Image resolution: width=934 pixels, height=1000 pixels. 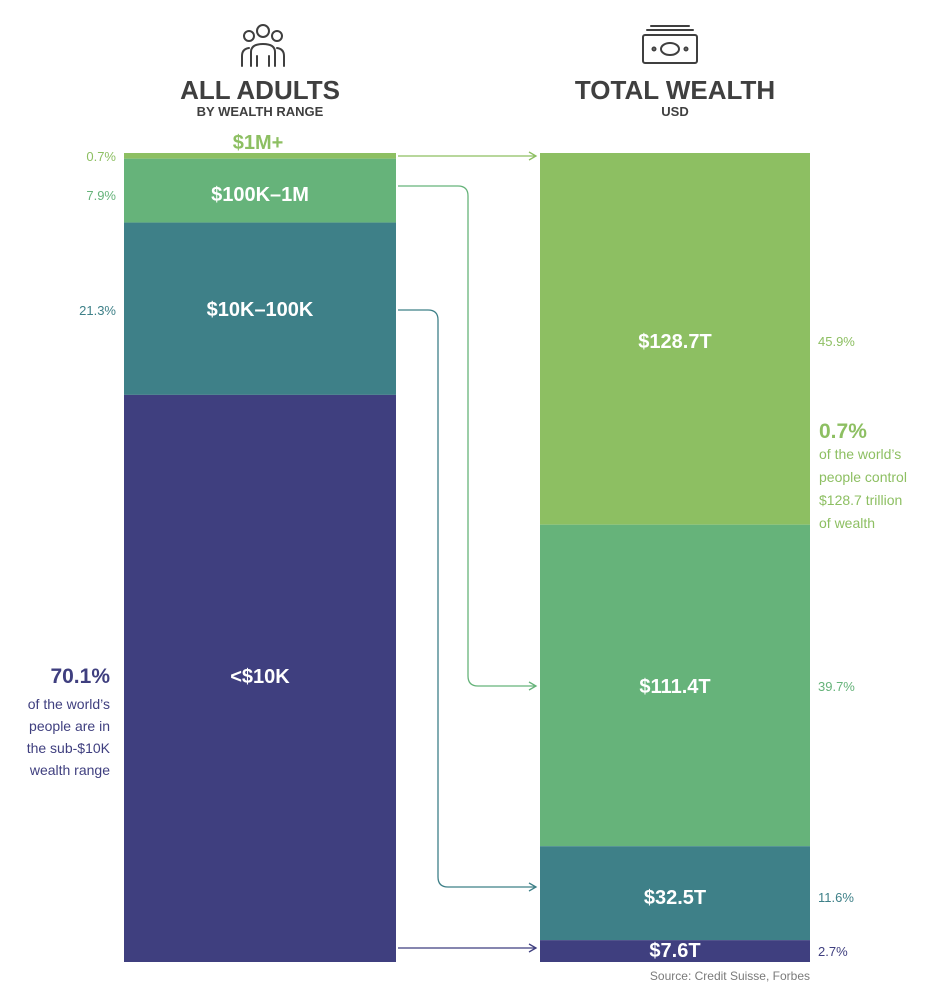 I want to click on right-label-128-7t: $128.7T, so click(x=674, y=342).